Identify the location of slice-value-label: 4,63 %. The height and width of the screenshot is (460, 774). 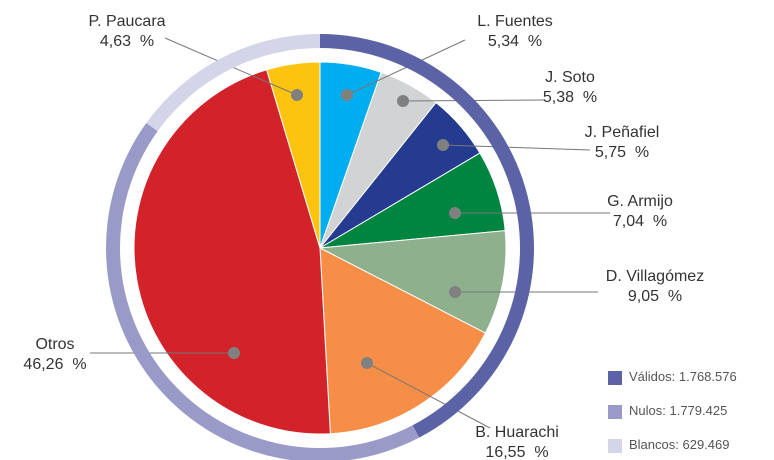
(127, 41).